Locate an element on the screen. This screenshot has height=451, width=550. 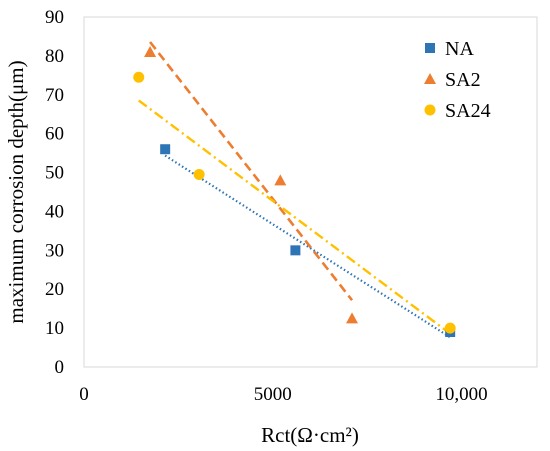
y-tick-label: 40 is located at coordinates (54, 211).